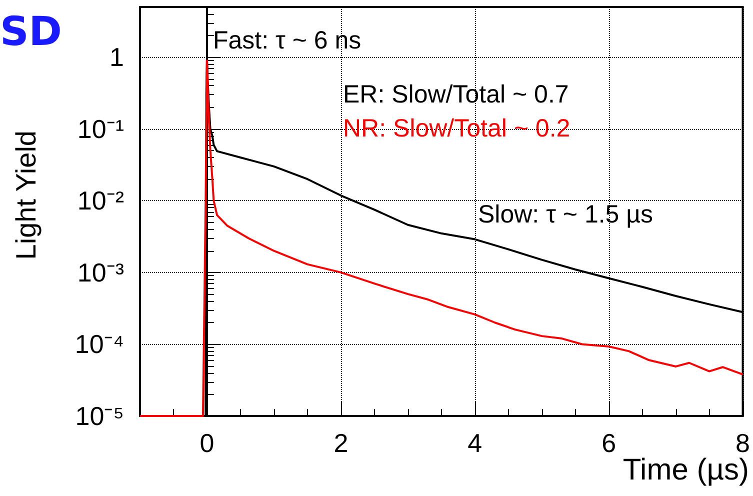  I want to click on y-tick-label: 10⁻³, so click(100, 272).